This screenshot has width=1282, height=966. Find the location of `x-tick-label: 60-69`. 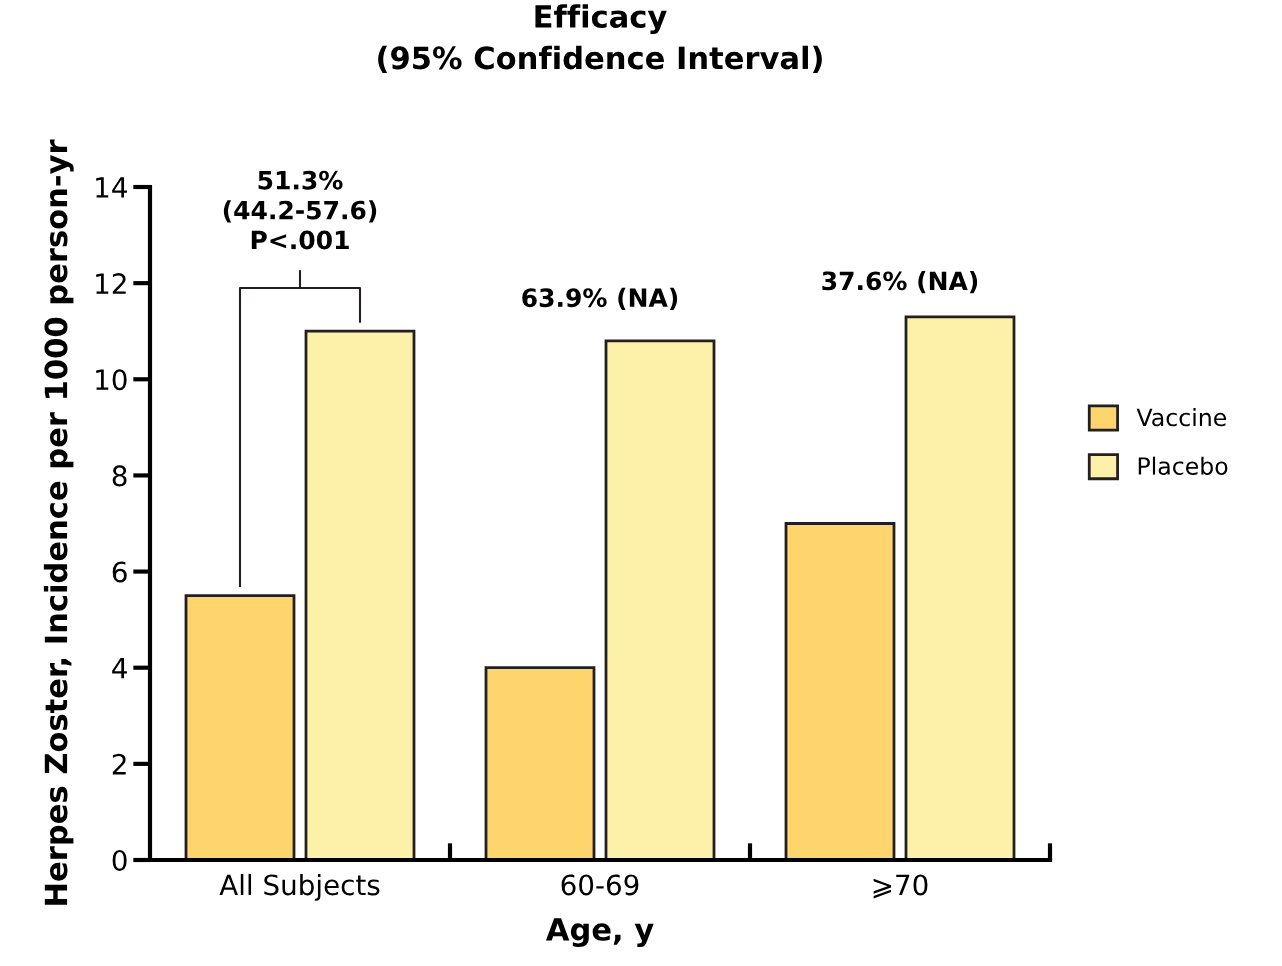

x-tick-label: 60-69 is located at coordinates (600, 885).